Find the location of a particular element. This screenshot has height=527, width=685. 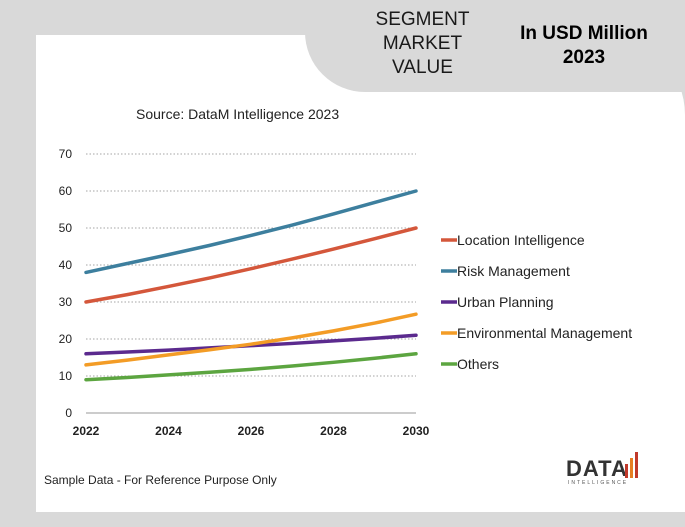

footer-note: Sample Data - For Reference Purpose Only is located at coordinates (160, 480).